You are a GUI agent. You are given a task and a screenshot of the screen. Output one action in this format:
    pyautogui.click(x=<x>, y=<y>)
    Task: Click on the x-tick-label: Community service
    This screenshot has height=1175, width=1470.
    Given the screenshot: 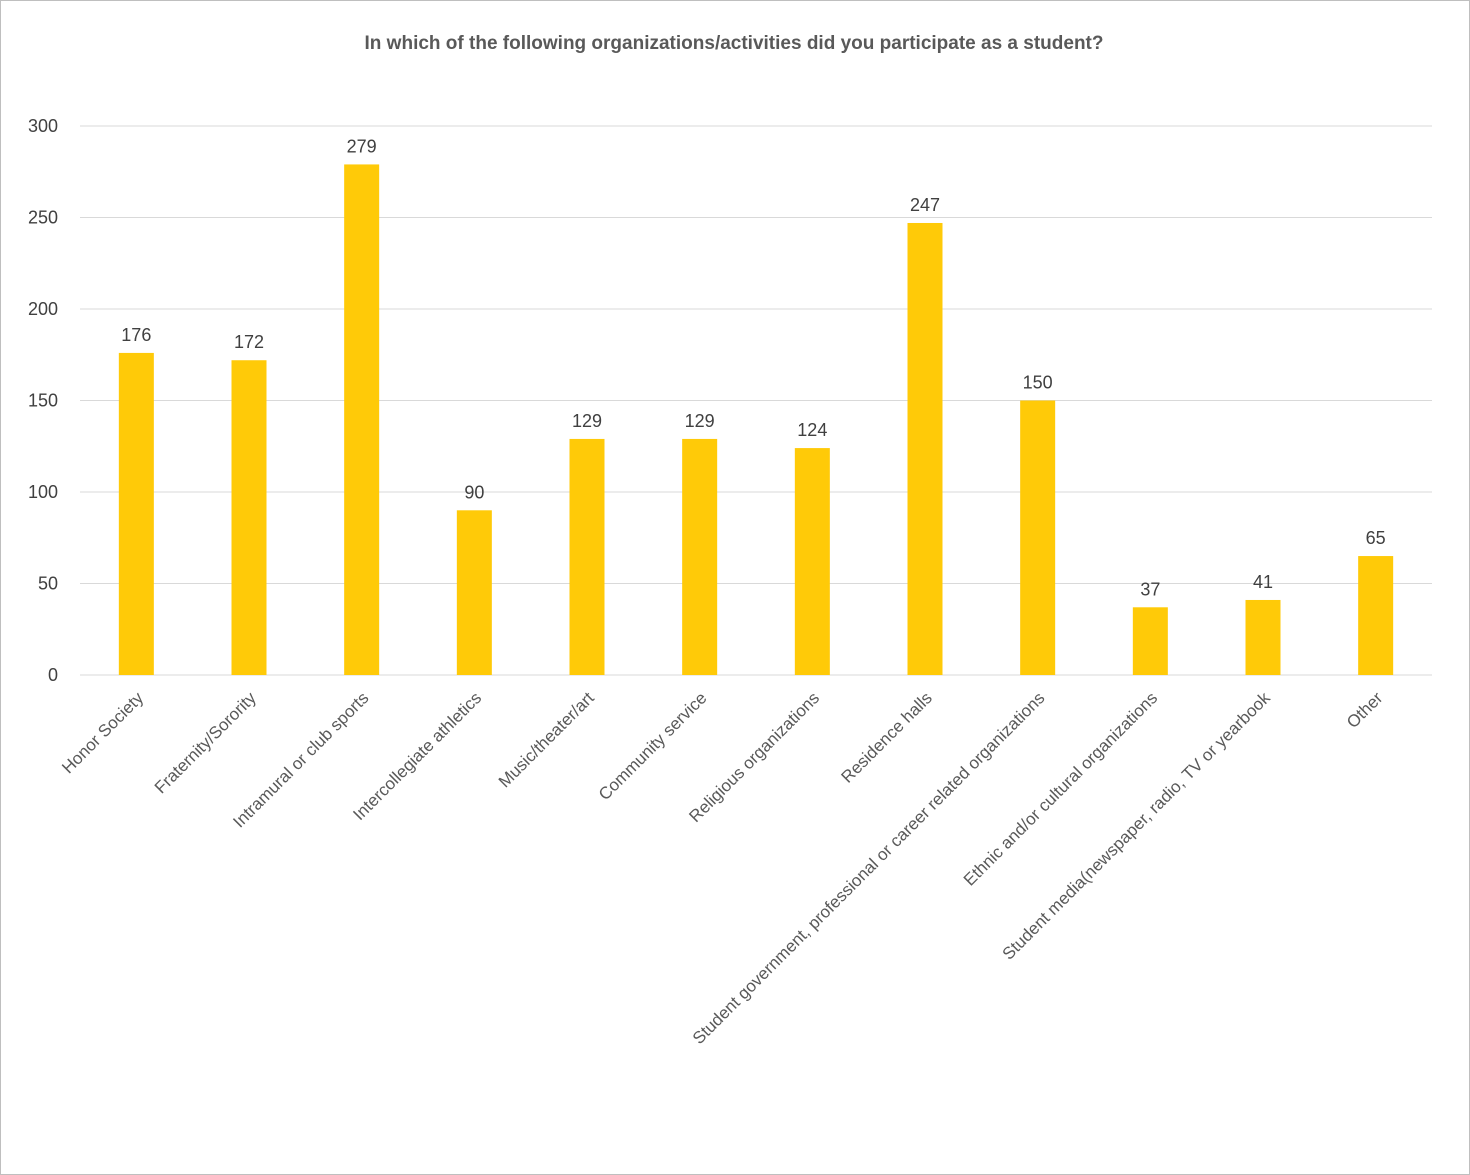 What is the action you would take?
    pyautogui.click(x=653, y=746)
    